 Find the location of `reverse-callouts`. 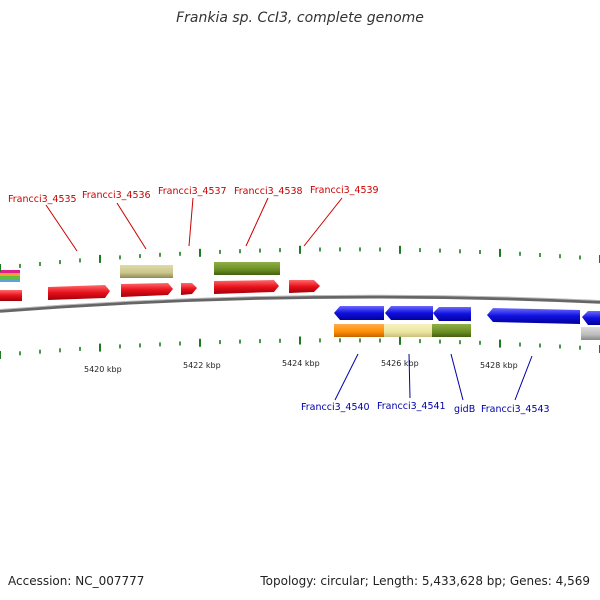

reverse-callouts is located at coordinates (433, 377).